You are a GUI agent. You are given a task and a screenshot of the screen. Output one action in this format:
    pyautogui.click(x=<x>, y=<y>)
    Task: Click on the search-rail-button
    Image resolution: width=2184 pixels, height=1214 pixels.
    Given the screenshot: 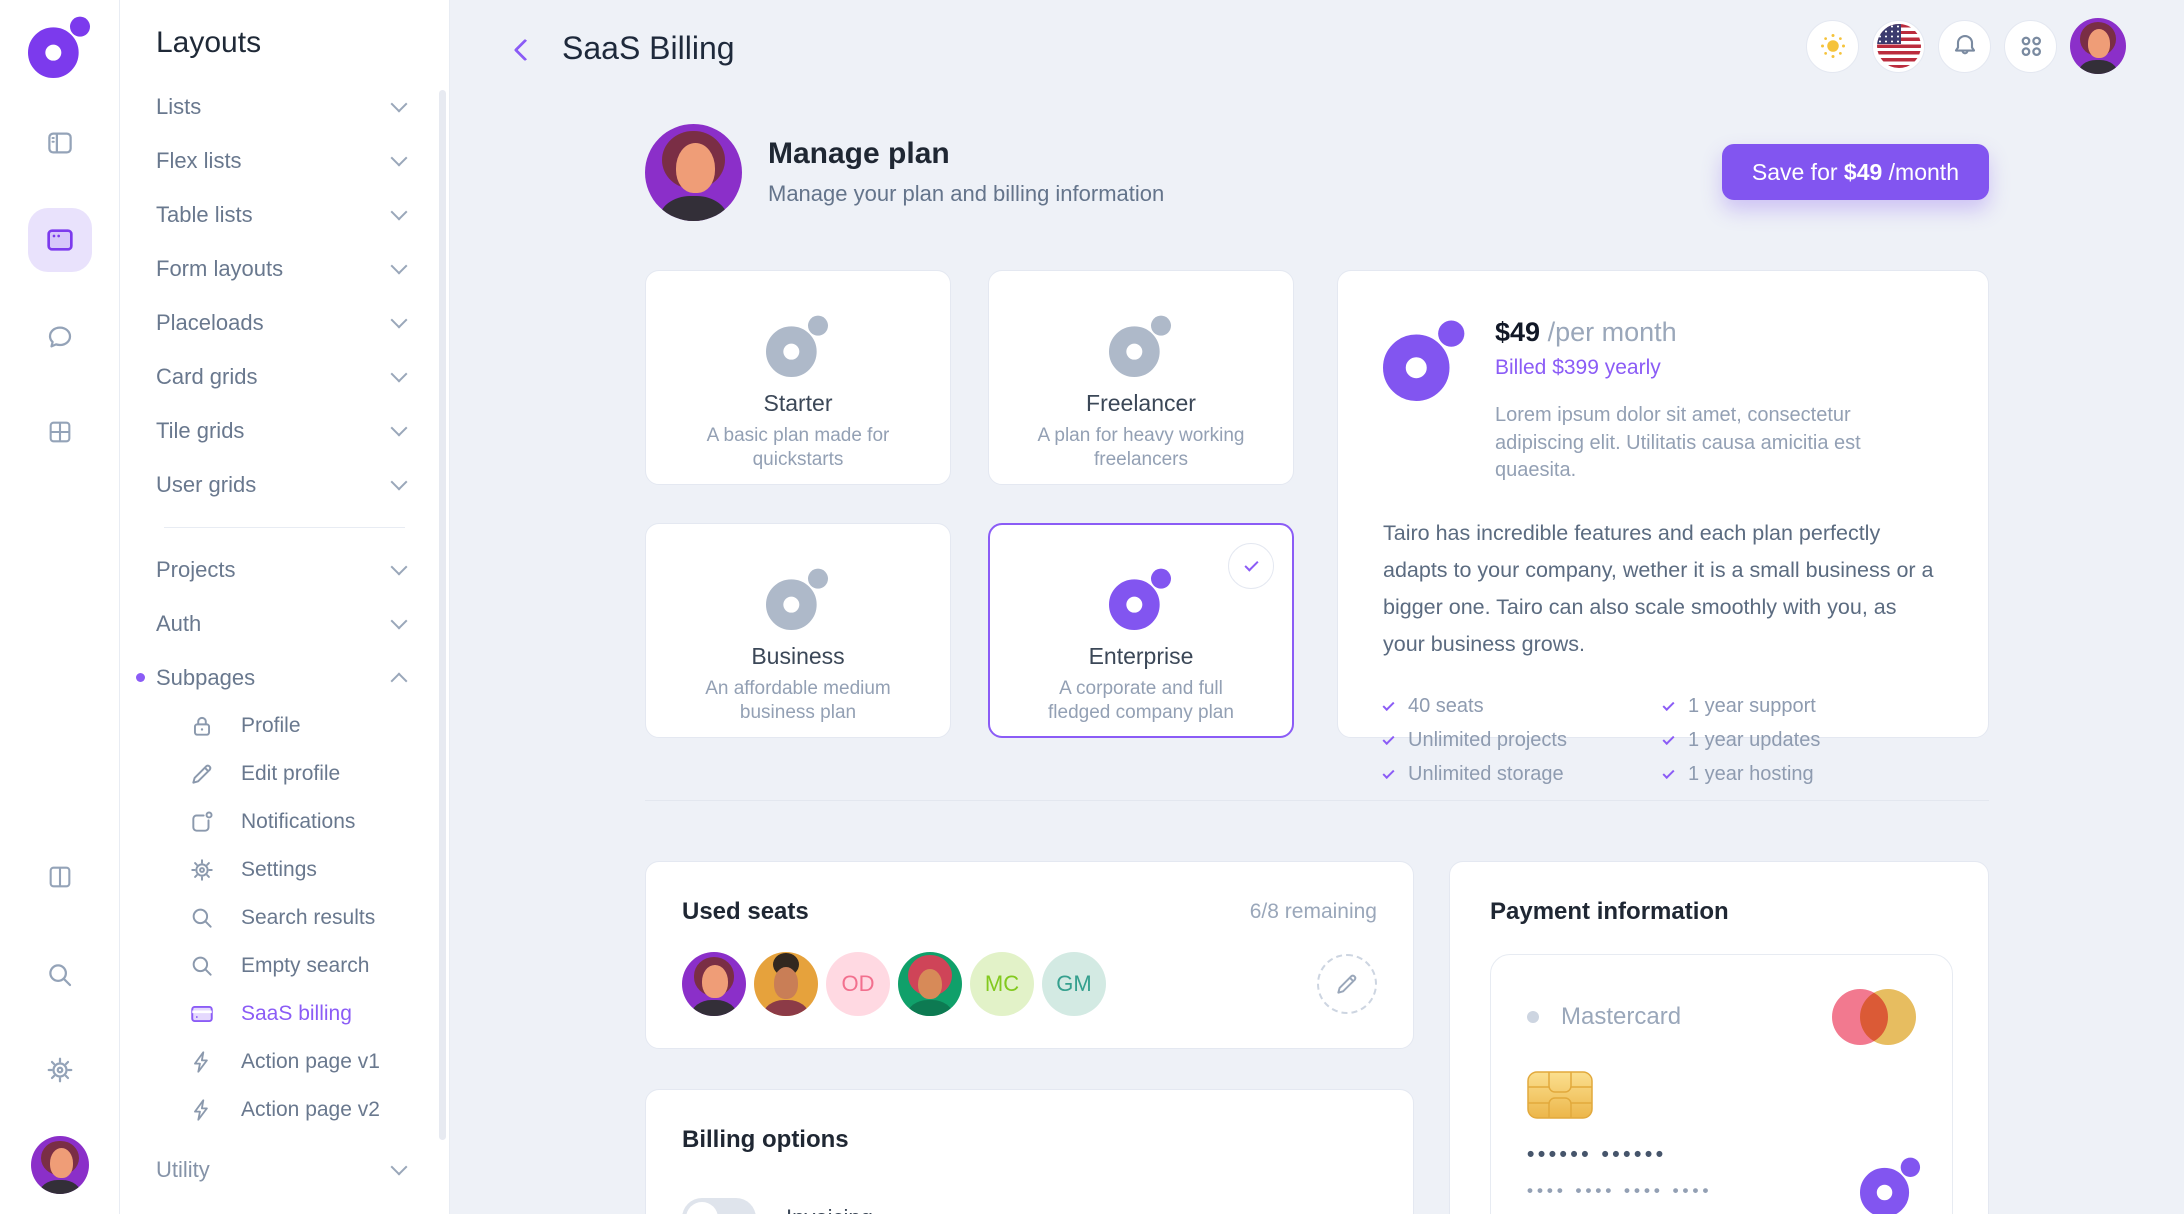 What is the action you would take?
    pyautogui.click(x=60, y=975)
    